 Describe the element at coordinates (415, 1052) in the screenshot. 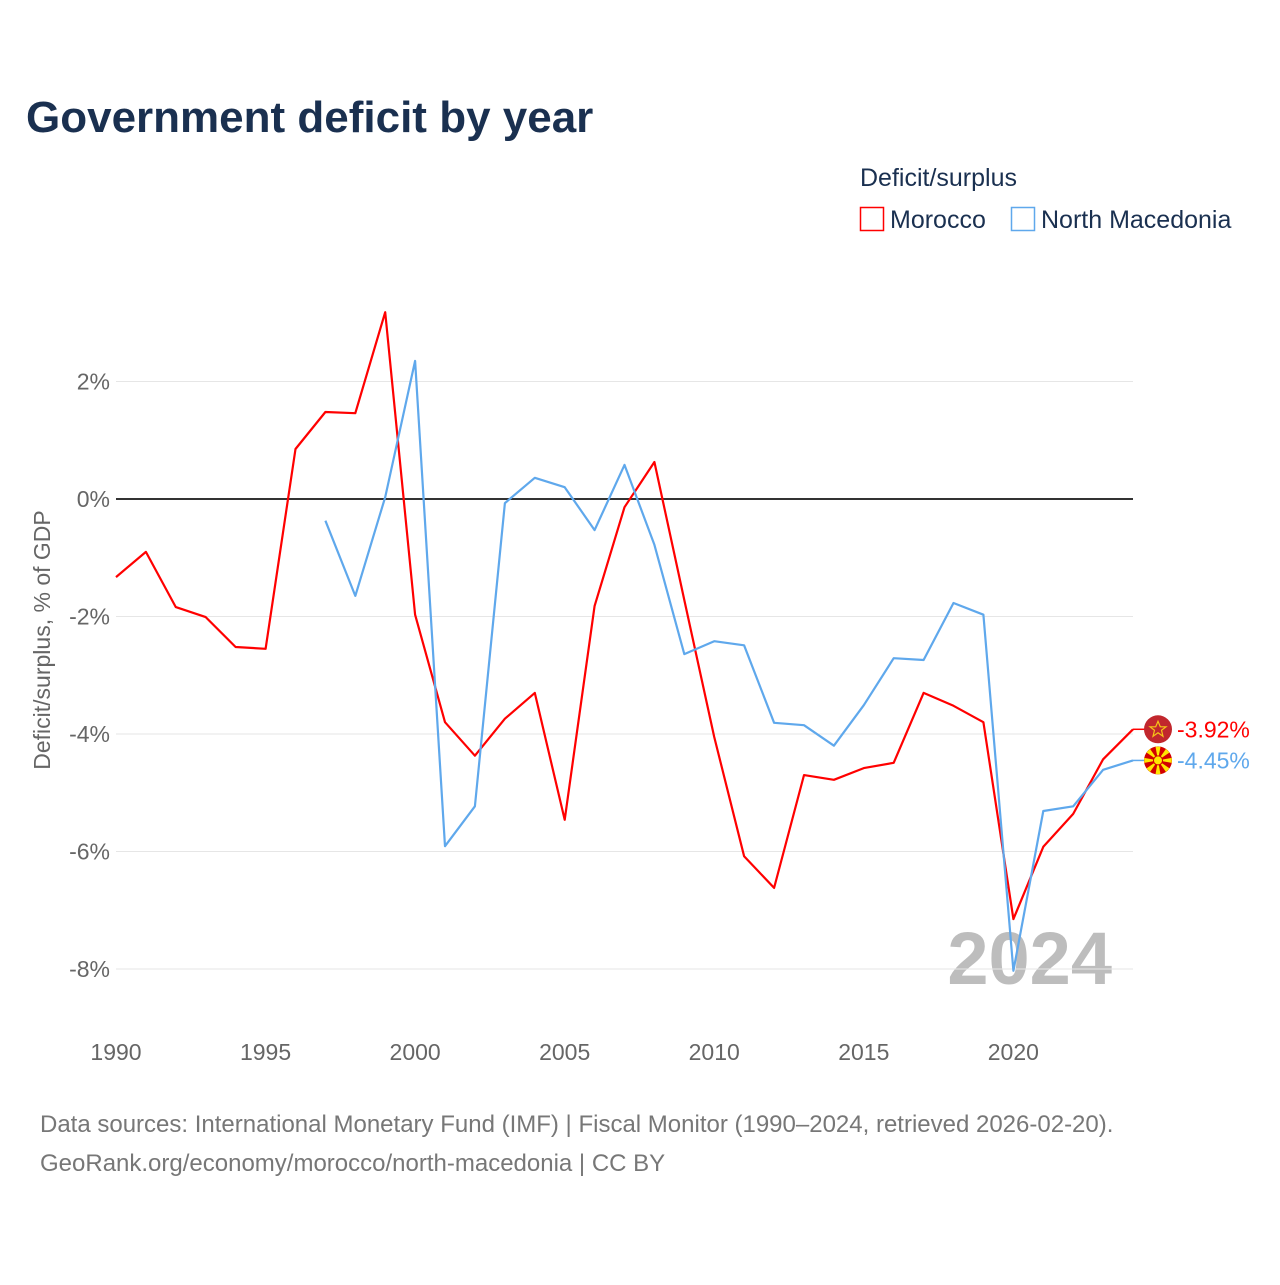

I see `x-tick-label: 2000` at that location.